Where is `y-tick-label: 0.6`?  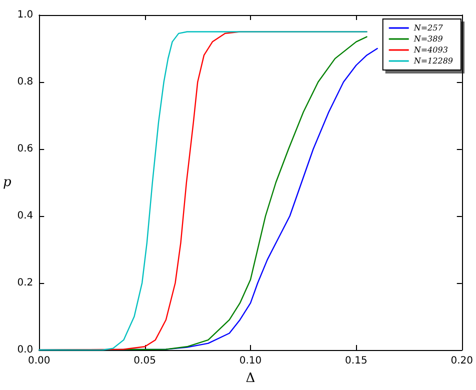 y-tick-label: 0.6 is located at coordinates (25, 149).